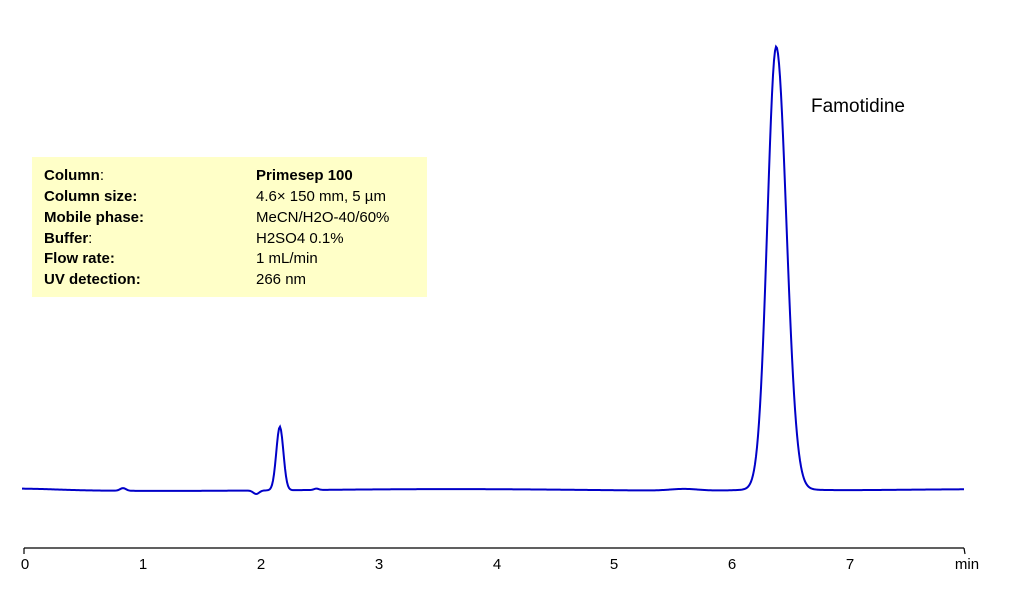 Image resolution: width=1021 pixels, height=613 pixels. What do you see at coordinates (614, 564) in the screenshot?
I see `x-tick-label: 5` at bounding box center [614, 564].